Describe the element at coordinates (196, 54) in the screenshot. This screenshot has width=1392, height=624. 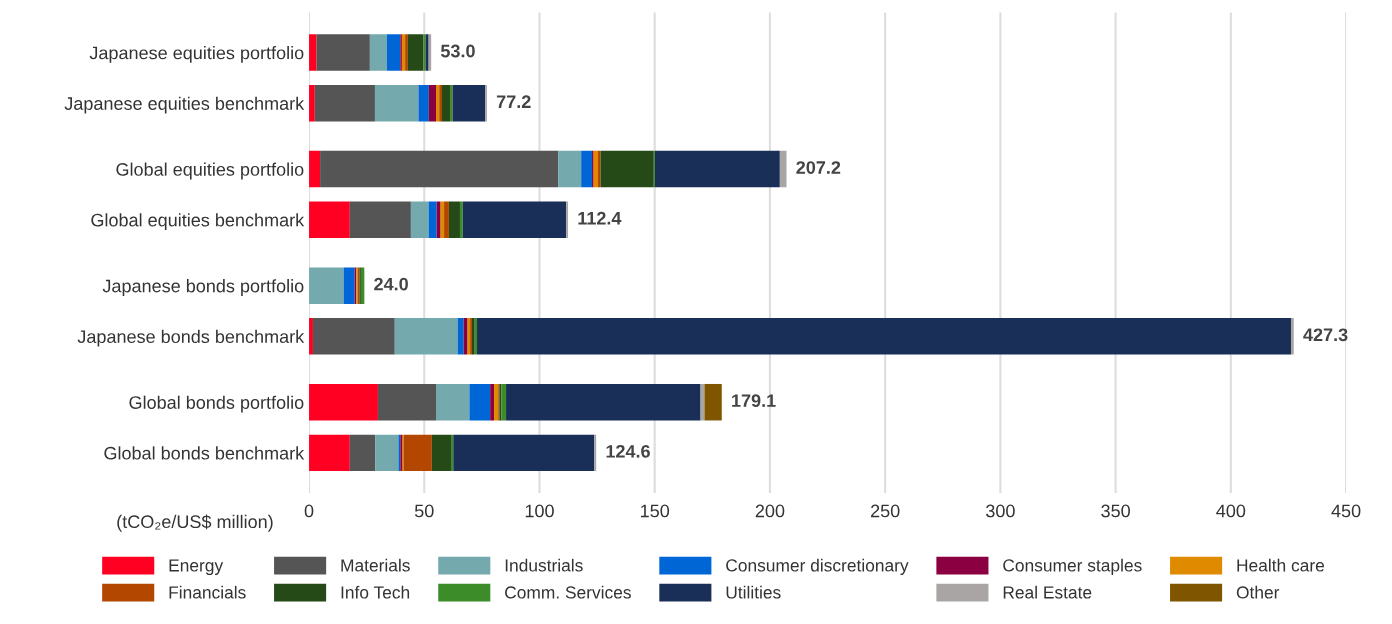
I see `y-tick-label: Japanese equities portfolio` at that location.